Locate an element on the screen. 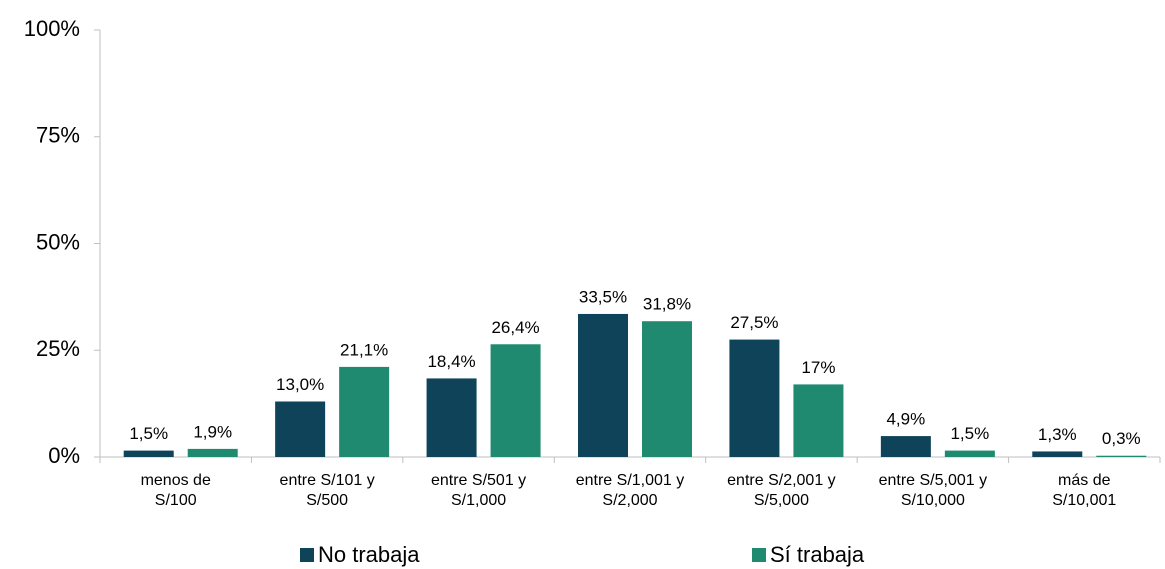  legend-label: No trabaja is located at coordinates (369, 554).